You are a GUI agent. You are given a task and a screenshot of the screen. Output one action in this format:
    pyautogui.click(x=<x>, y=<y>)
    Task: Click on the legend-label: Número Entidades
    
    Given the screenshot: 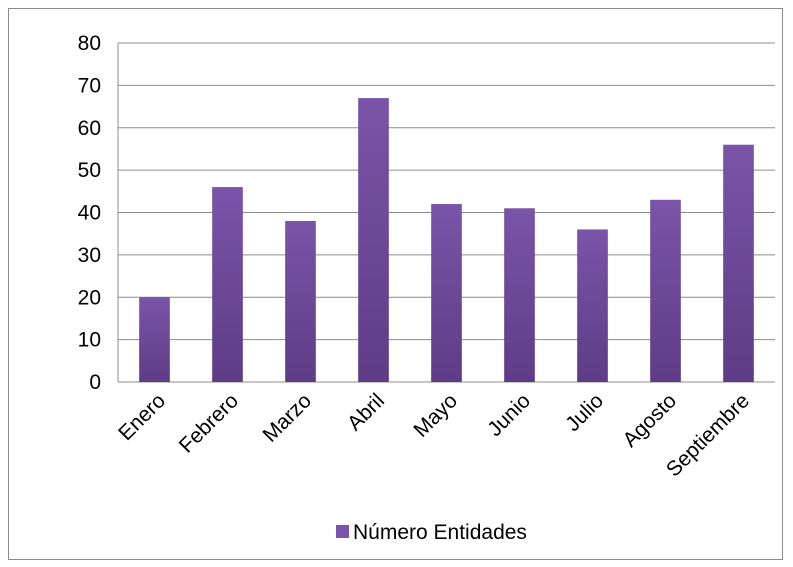 What is the action you would take?
    pyautogui.click(x=440, y=532)
    